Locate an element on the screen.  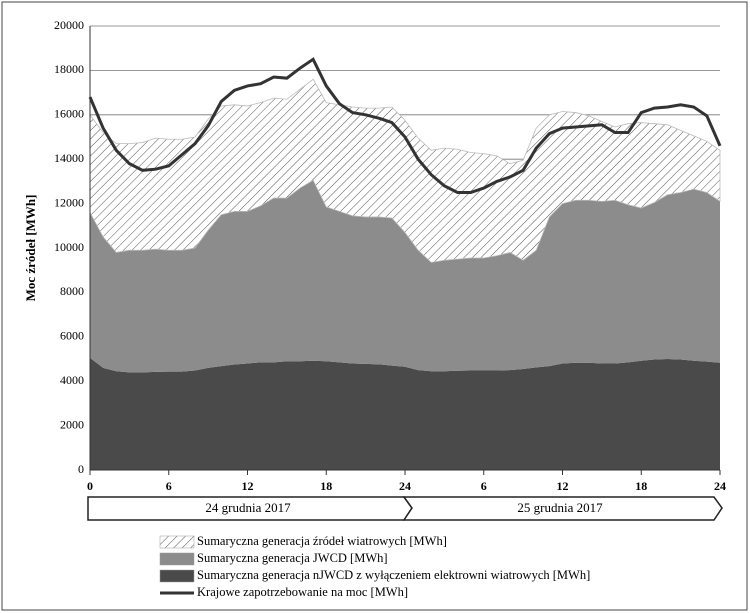
y-tick-label: 6000 is located at coordinates (72, 336).